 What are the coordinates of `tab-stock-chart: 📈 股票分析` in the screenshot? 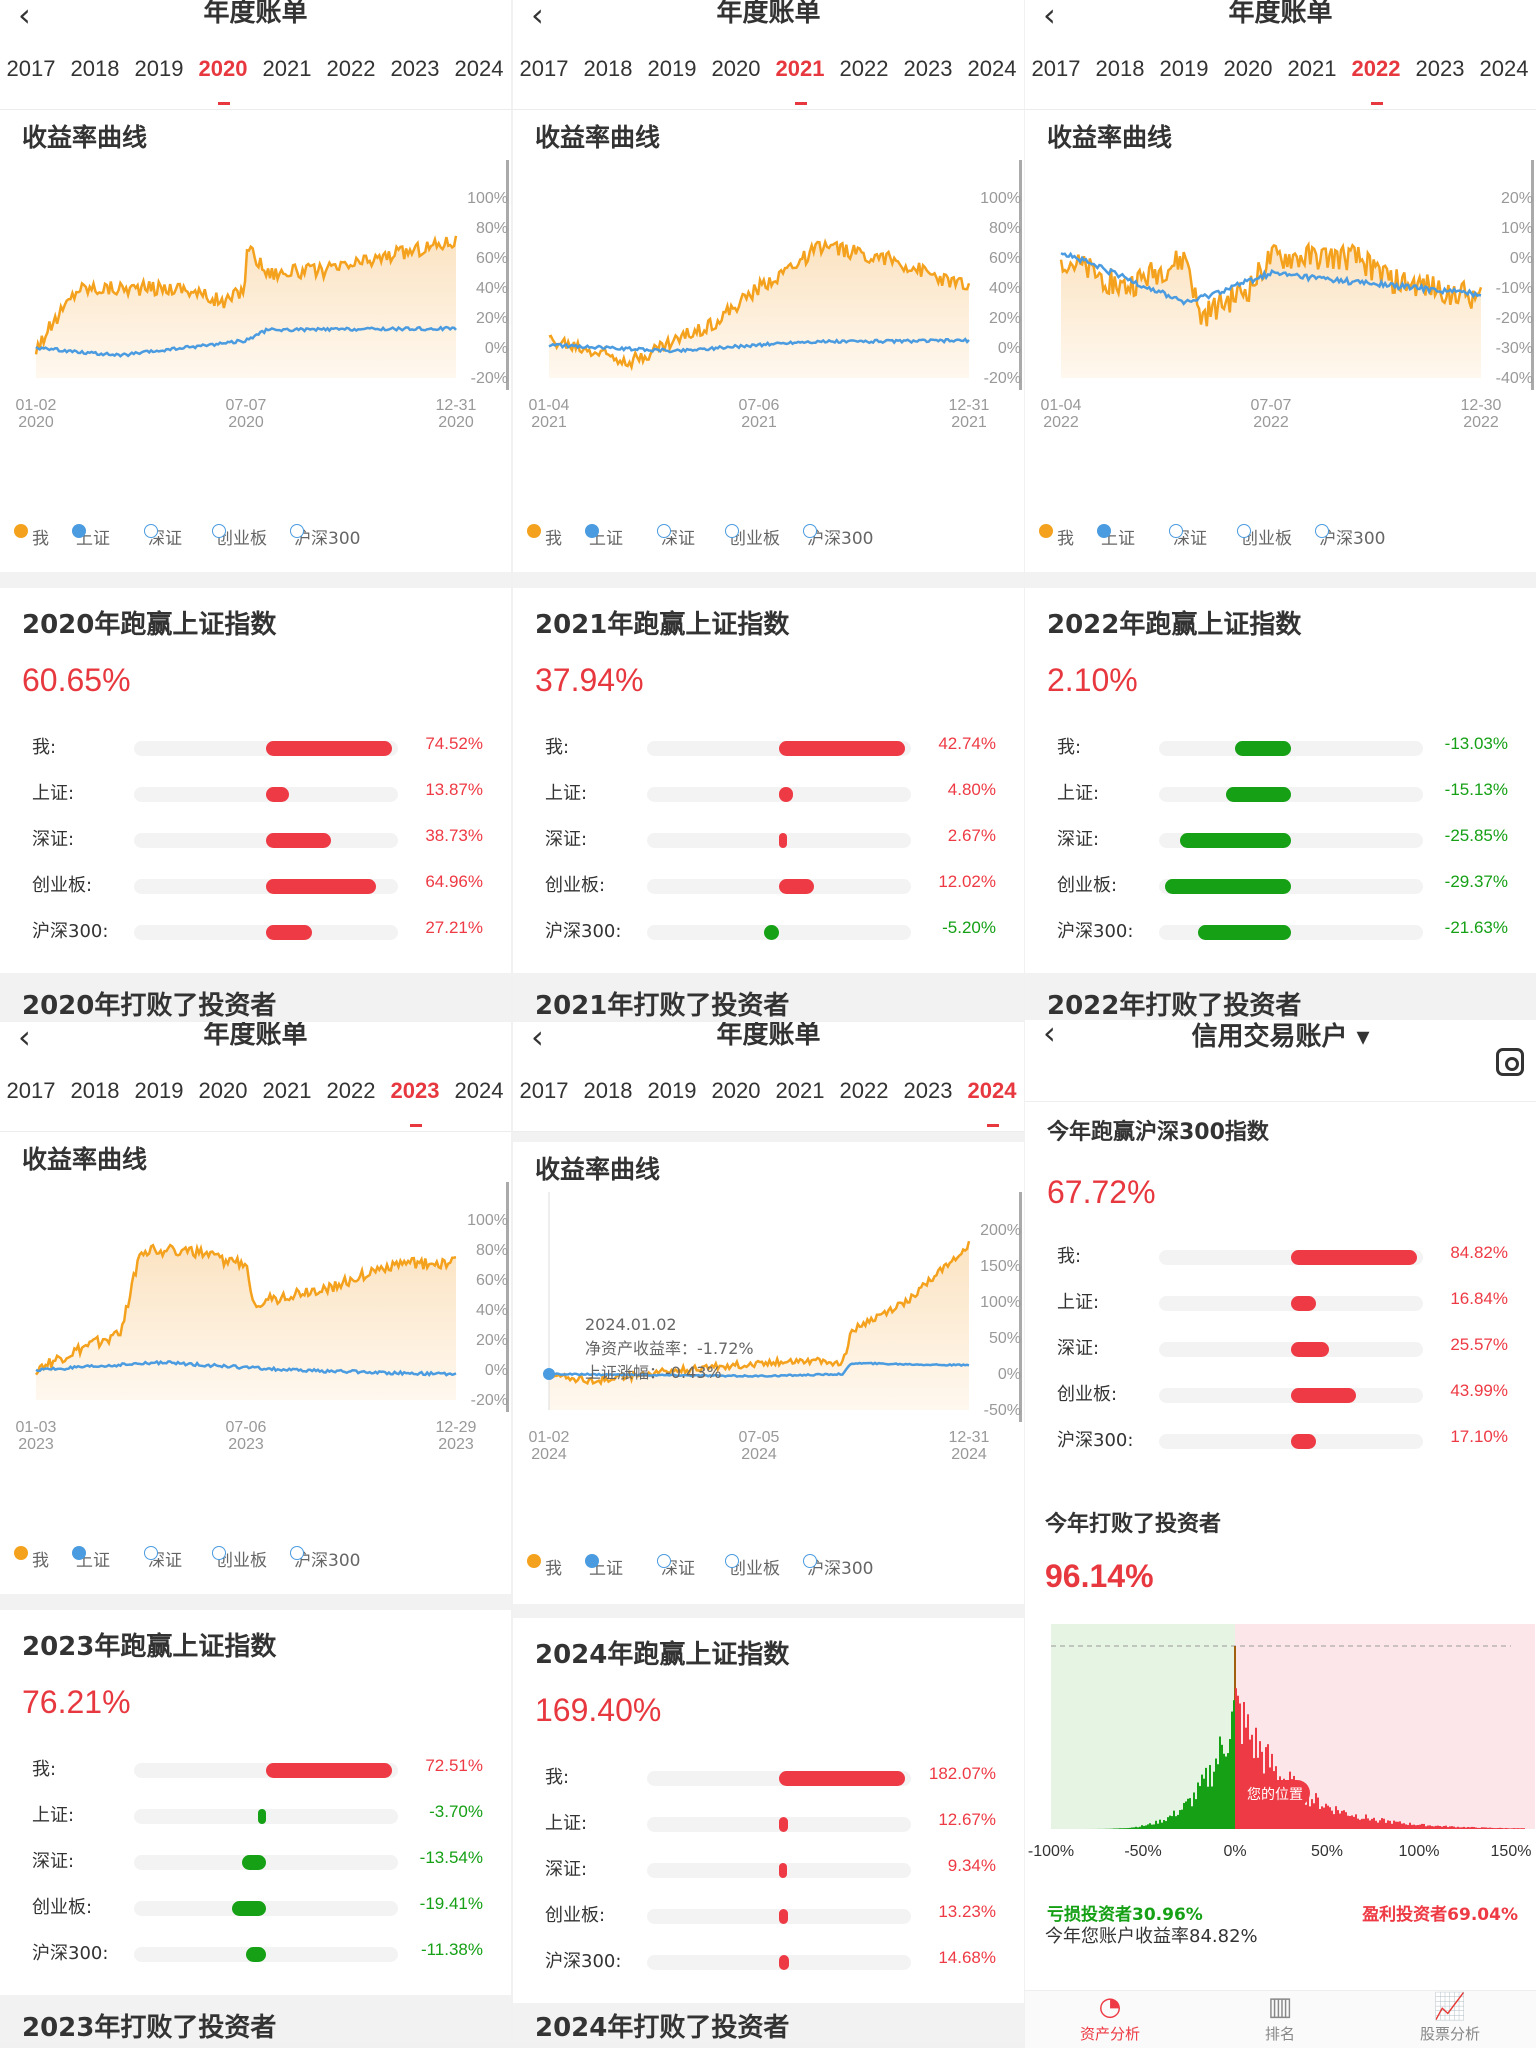 It's located at (1450, 2019).